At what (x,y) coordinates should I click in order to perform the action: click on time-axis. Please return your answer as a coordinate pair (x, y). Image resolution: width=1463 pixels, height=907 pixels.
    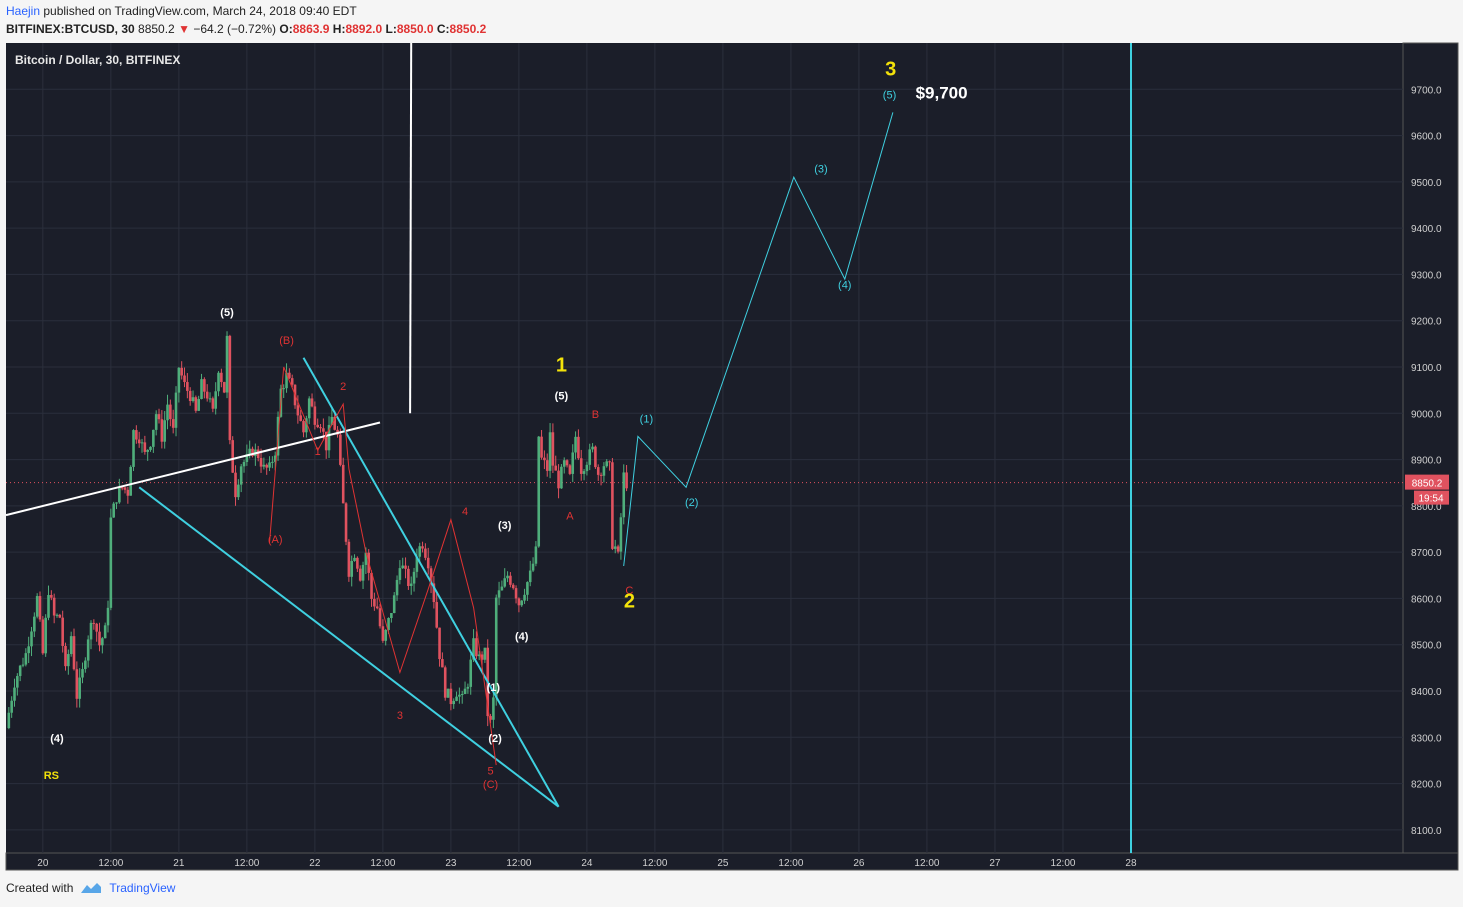
    Looking at the image, I should click on (732, 861).